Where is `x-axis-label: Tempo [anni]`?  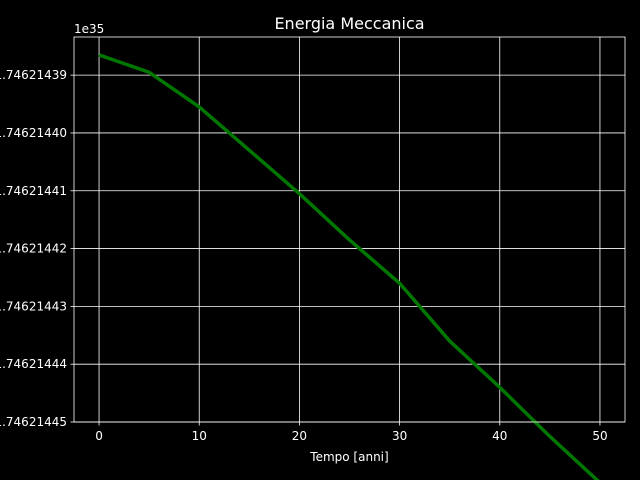
x-axis-label: Tempo [anni] is located at coordinates (348, 457).